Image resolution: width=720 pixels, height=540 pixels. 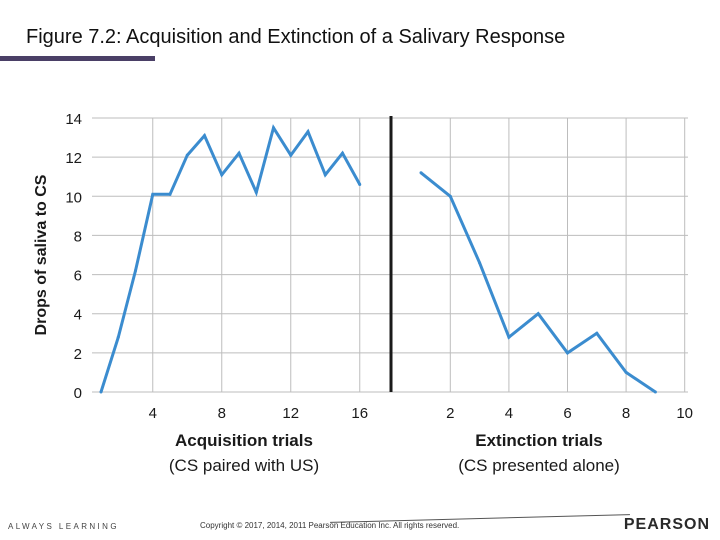 What do you see at coordinates (666, 524) in the screenshot?
I see `publisher-logo: PEARSON` at bounding box center [666, 524].